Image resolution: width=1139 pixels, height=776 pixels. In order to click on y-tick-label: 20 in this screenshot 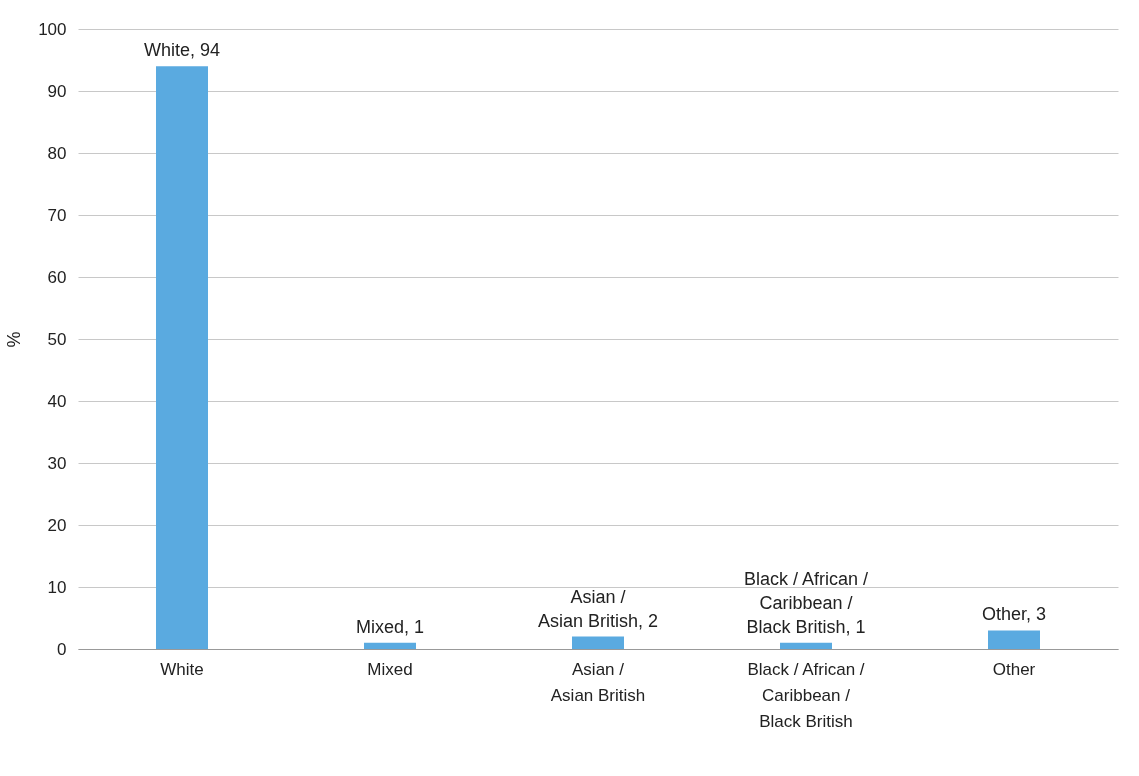, I will do `click(57, 525)`.